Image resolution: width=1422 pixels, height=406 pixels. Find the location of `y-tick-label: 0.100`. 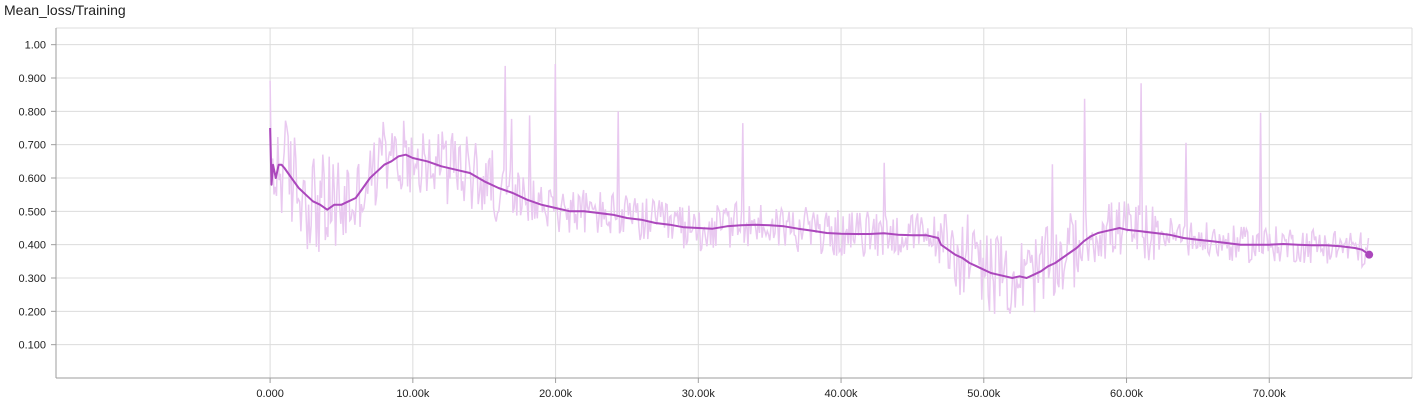

y-tick-label: 0.100 is located at coordinates (32, 346).